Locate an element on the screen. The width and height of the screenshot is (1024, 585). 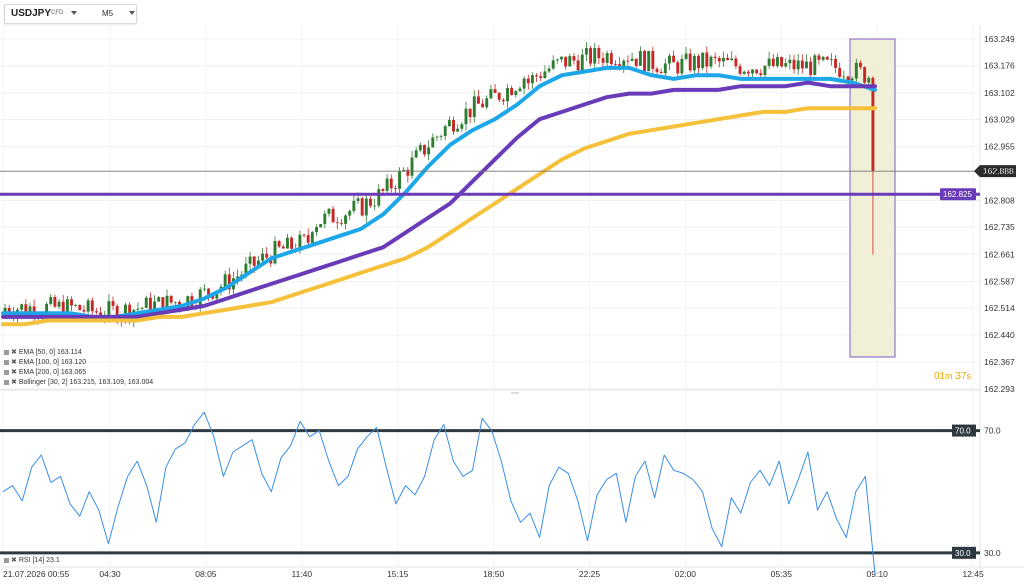
legend-ema200: ✖ EMA [200, 0] 163.065 is located at coordinates (45, 372).